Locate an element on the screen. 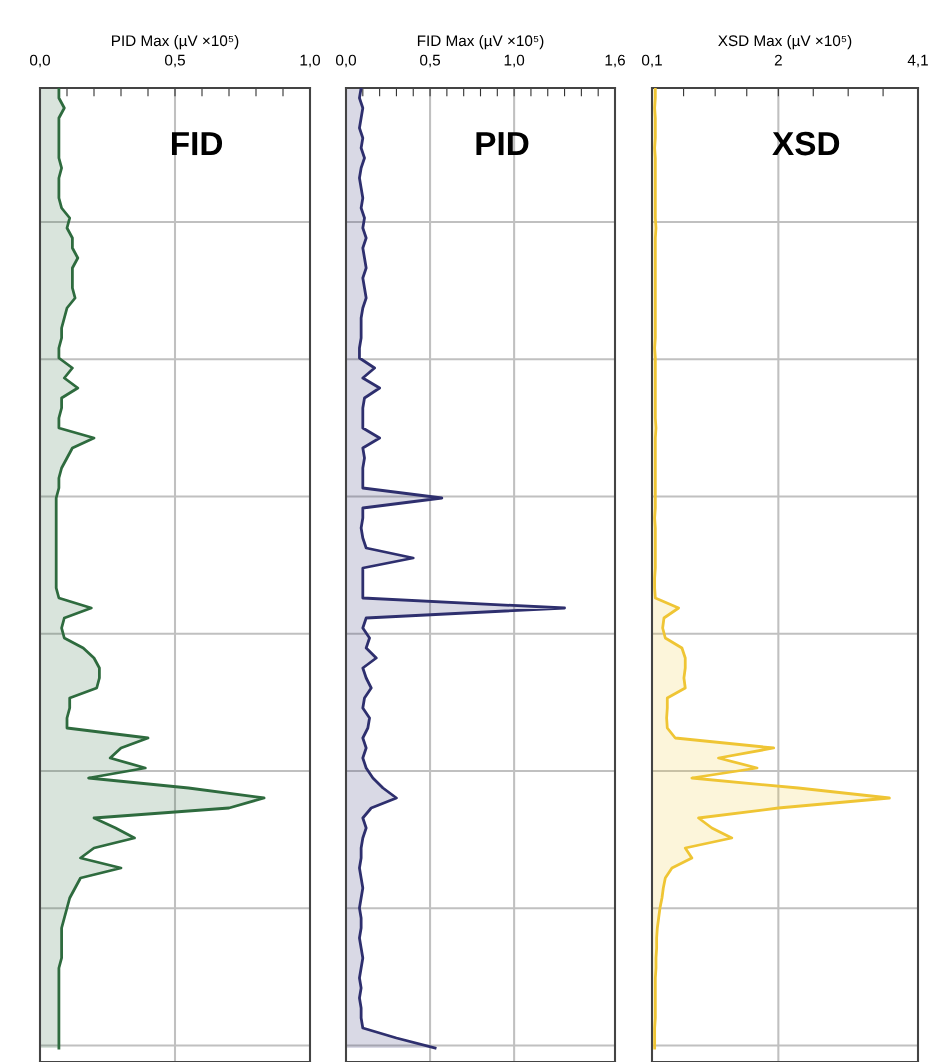 The height and width of the screenshot is (1062, 930). x-axis-title: XSD Max (µV ×10⁵) is located at coordinates (785, 42).